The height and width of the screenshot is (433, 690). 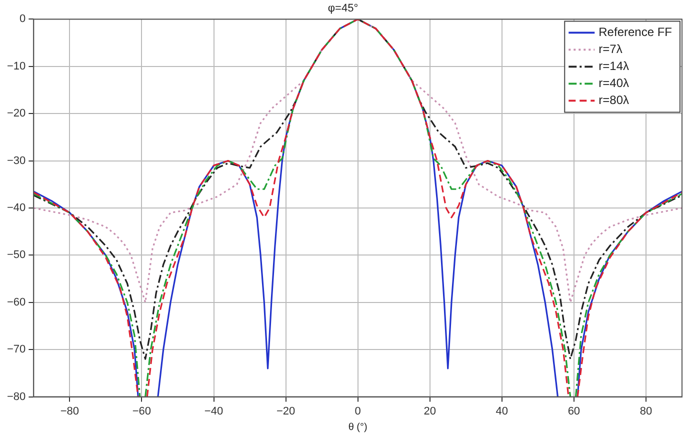 What do you see at coordinates (358, 427) in the screenshot?
I see `x-axis-title: θ (°)` at bounding box center [358, 427].